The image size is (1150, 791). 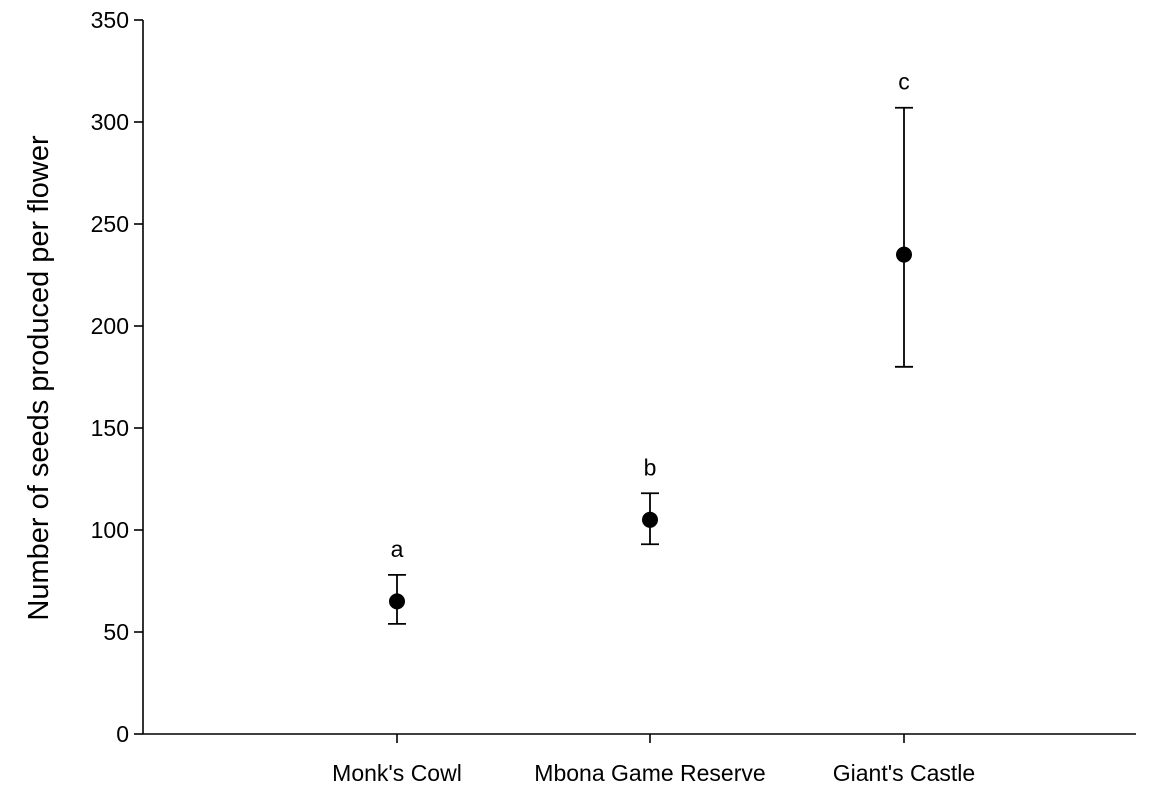 What do you see at coordinates (904, 82) in the screenshot?
I see `significance-label: c` at bounding box center [904, 82].